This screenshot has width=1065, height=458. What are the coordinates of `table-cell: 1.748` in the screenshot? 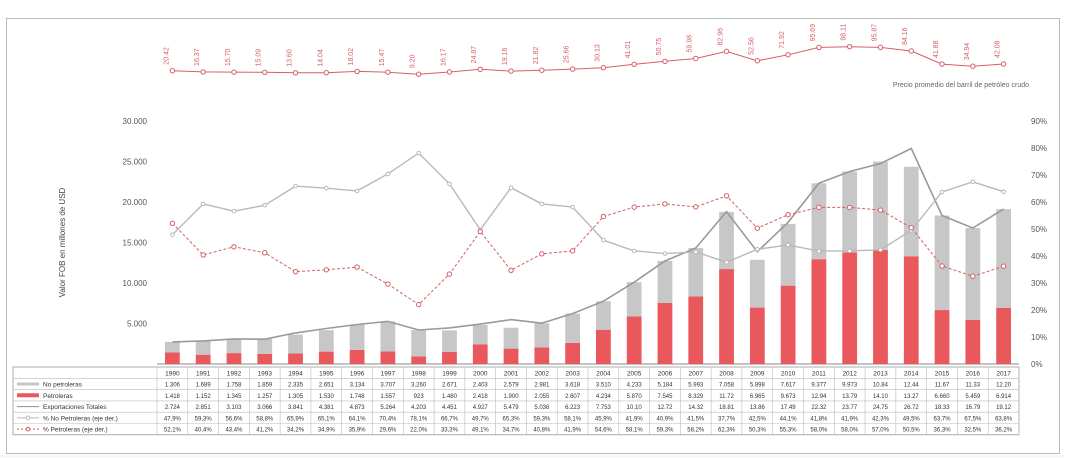 It's located at (358, 397).